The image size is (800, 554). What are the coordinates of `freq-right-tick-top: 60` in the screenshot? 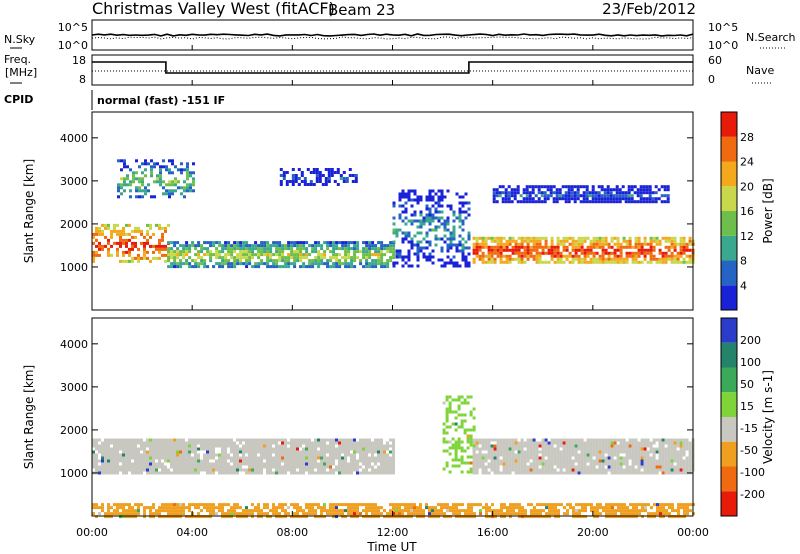 It's located at (715, 60).